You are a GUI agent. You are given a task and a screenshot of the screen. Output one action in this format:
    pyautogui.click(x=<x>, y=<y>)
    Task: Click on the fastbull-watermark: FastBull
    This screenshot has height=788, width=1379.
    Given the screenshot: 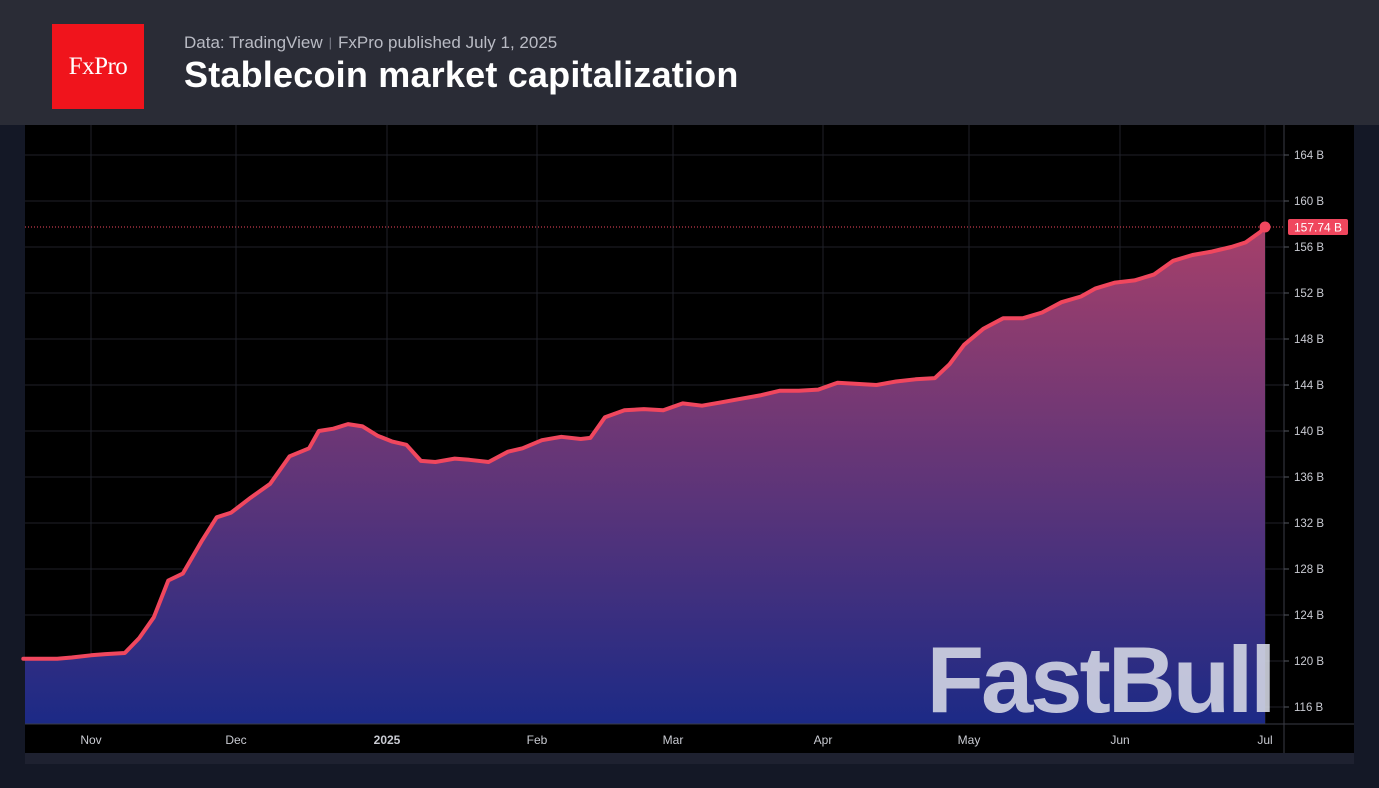 What is the action you would take?
    pyautogui.click(x=1100, y=679)
    